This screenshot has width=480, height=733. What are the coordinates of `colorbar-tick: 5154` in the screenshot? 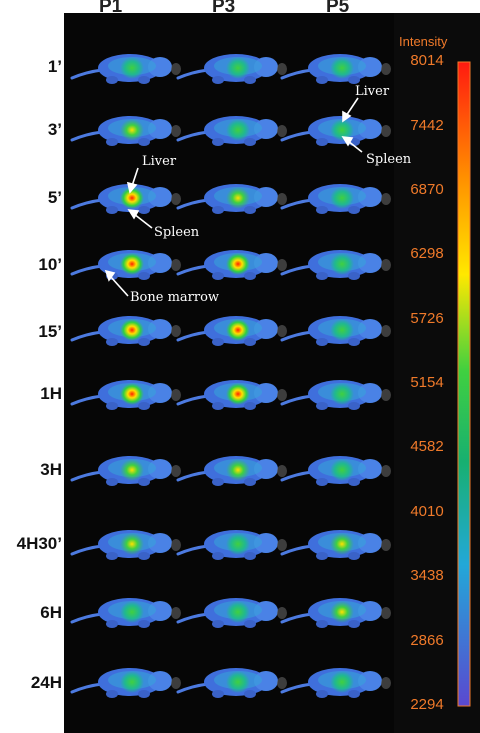 It's located at (427, 382).